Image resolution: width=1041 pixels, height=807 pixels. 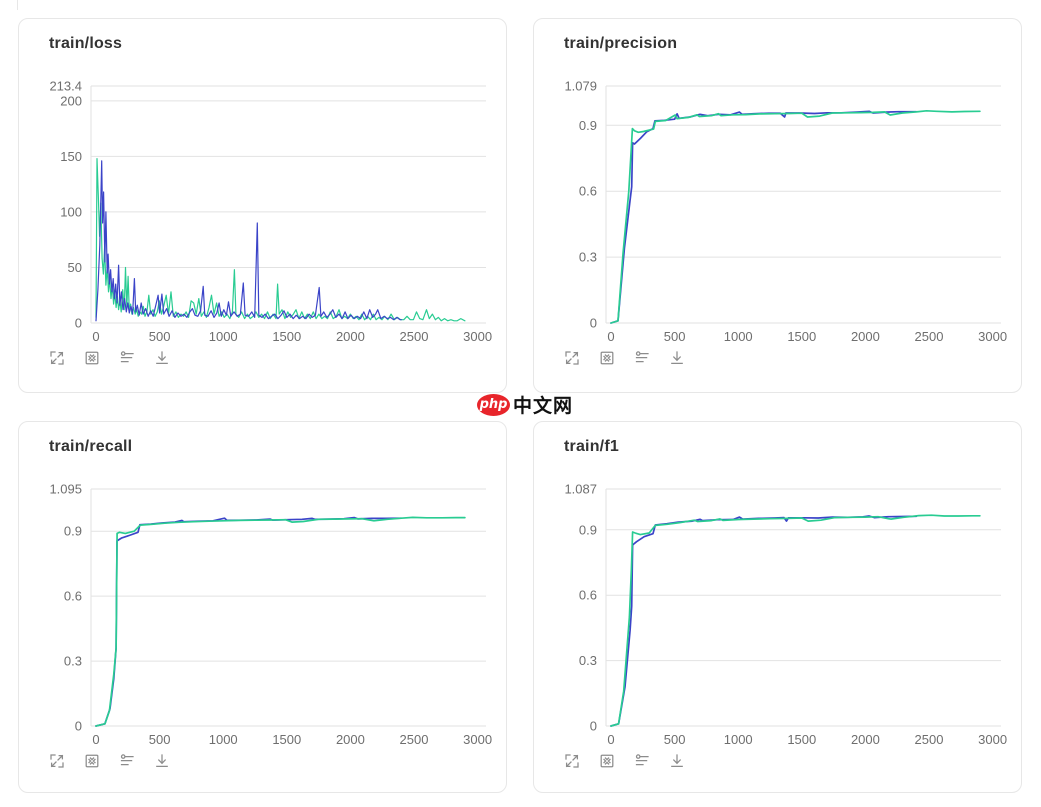 I want to click on svg-text: 50, so click(x=75, y=267).